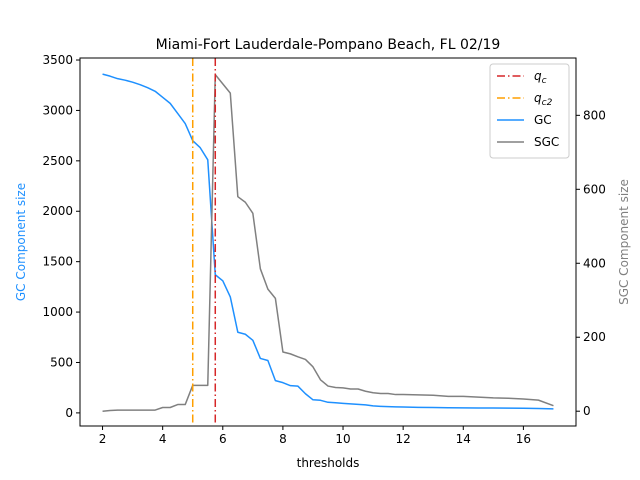  What do you see at coordinates (587, 411) in the screenshot?
I see `right-y-tick-label: 0` at bounding box center [587, 411].